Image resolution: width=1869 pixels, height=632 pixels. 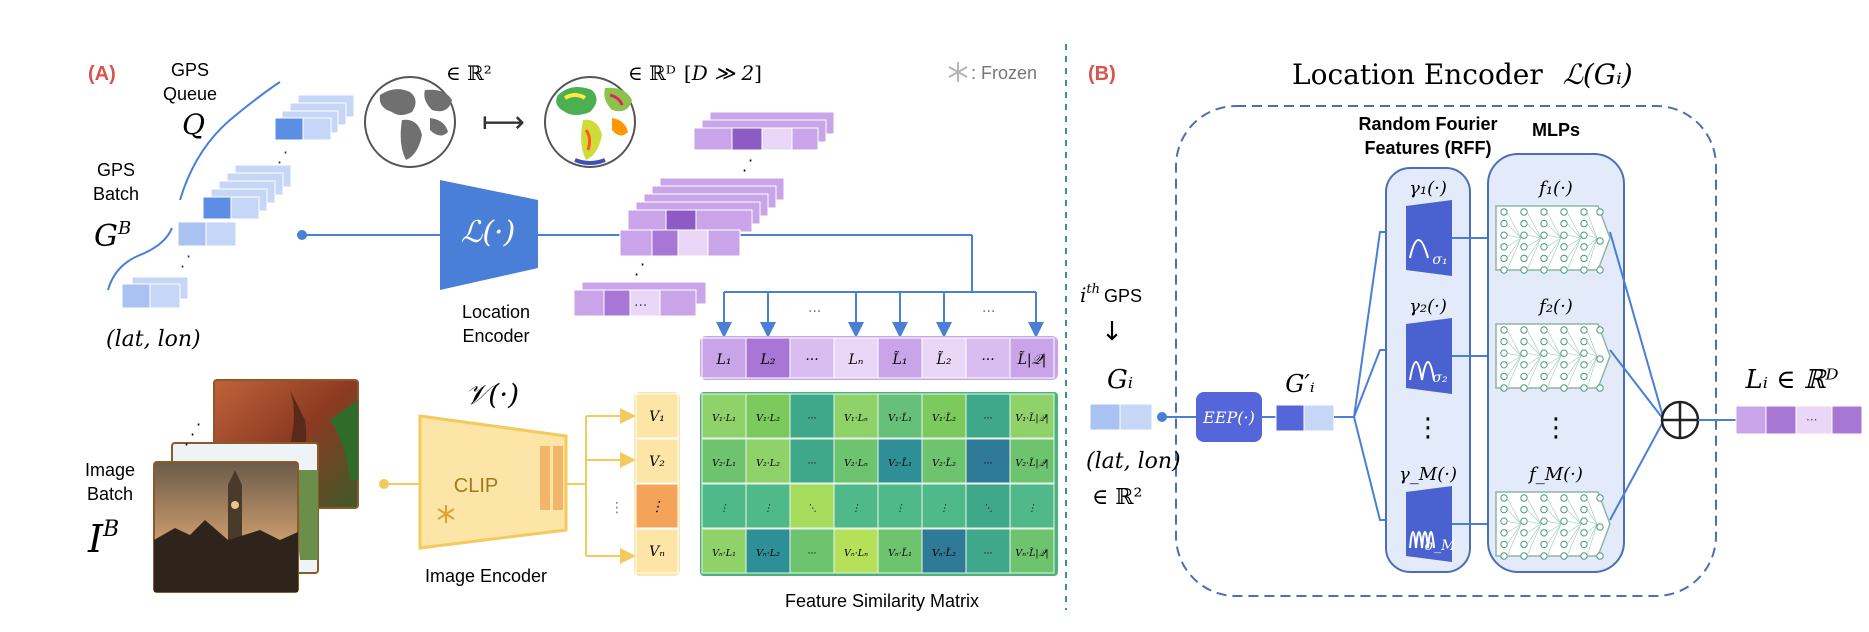 I want to click on earth-globe-icon, so click(x=410, y=122).